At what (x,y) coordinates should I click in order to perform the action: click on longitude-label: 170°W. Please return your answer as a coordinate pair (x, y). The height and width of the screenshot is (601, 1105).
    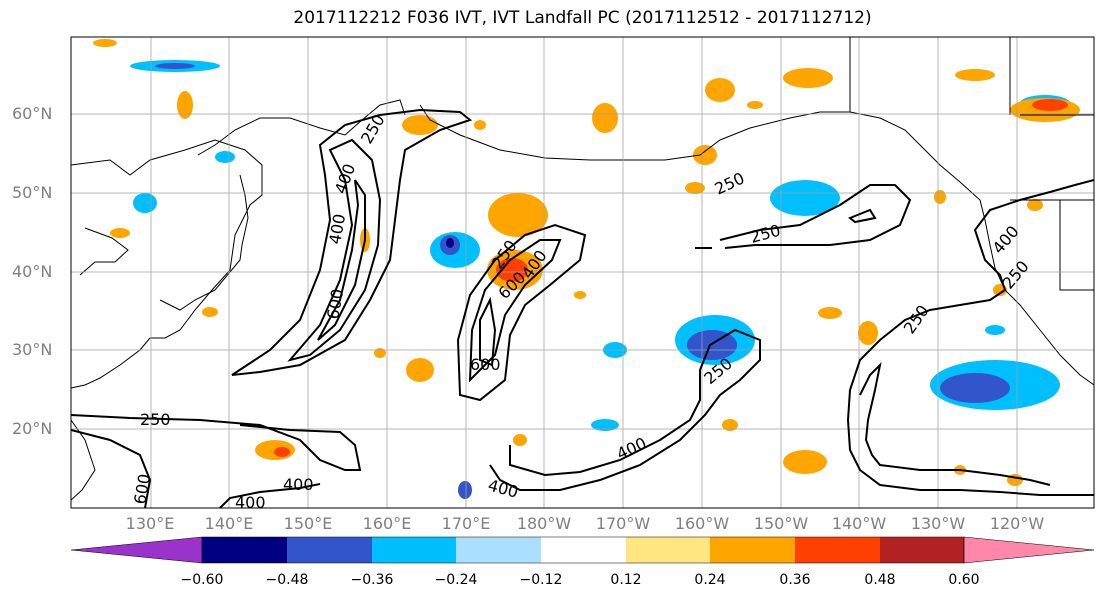
    Looking at the image, I should click on (623, 523).